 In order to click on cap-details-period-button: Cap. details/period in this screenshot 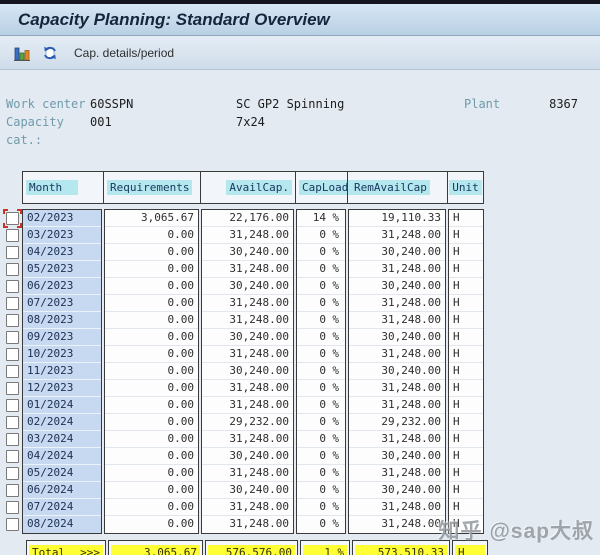, I will do `click(124, 53)`.